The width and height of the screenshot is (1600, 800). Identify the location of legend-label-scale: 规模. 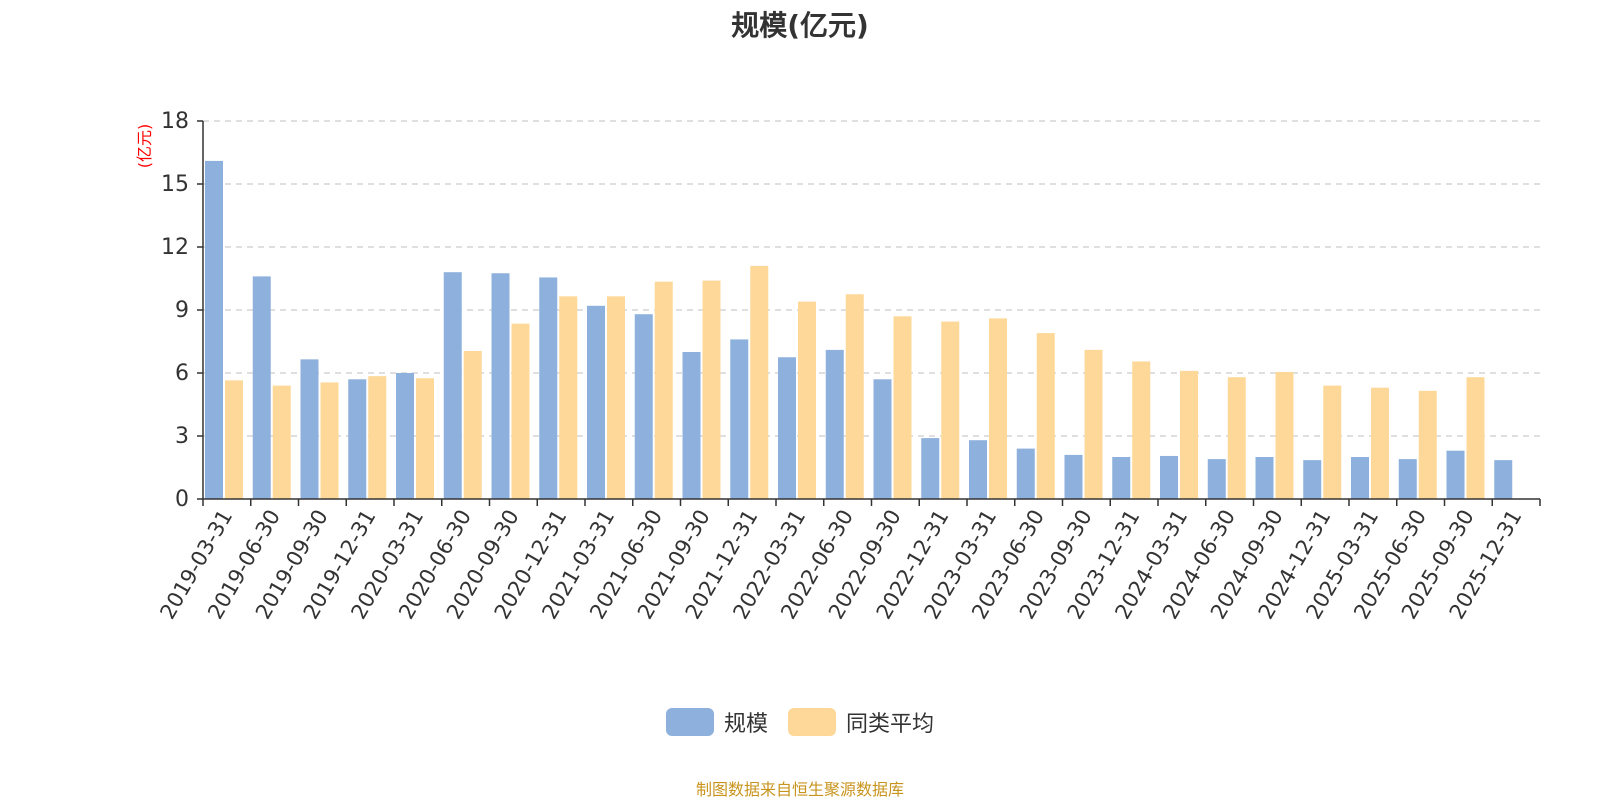
(745, 724).